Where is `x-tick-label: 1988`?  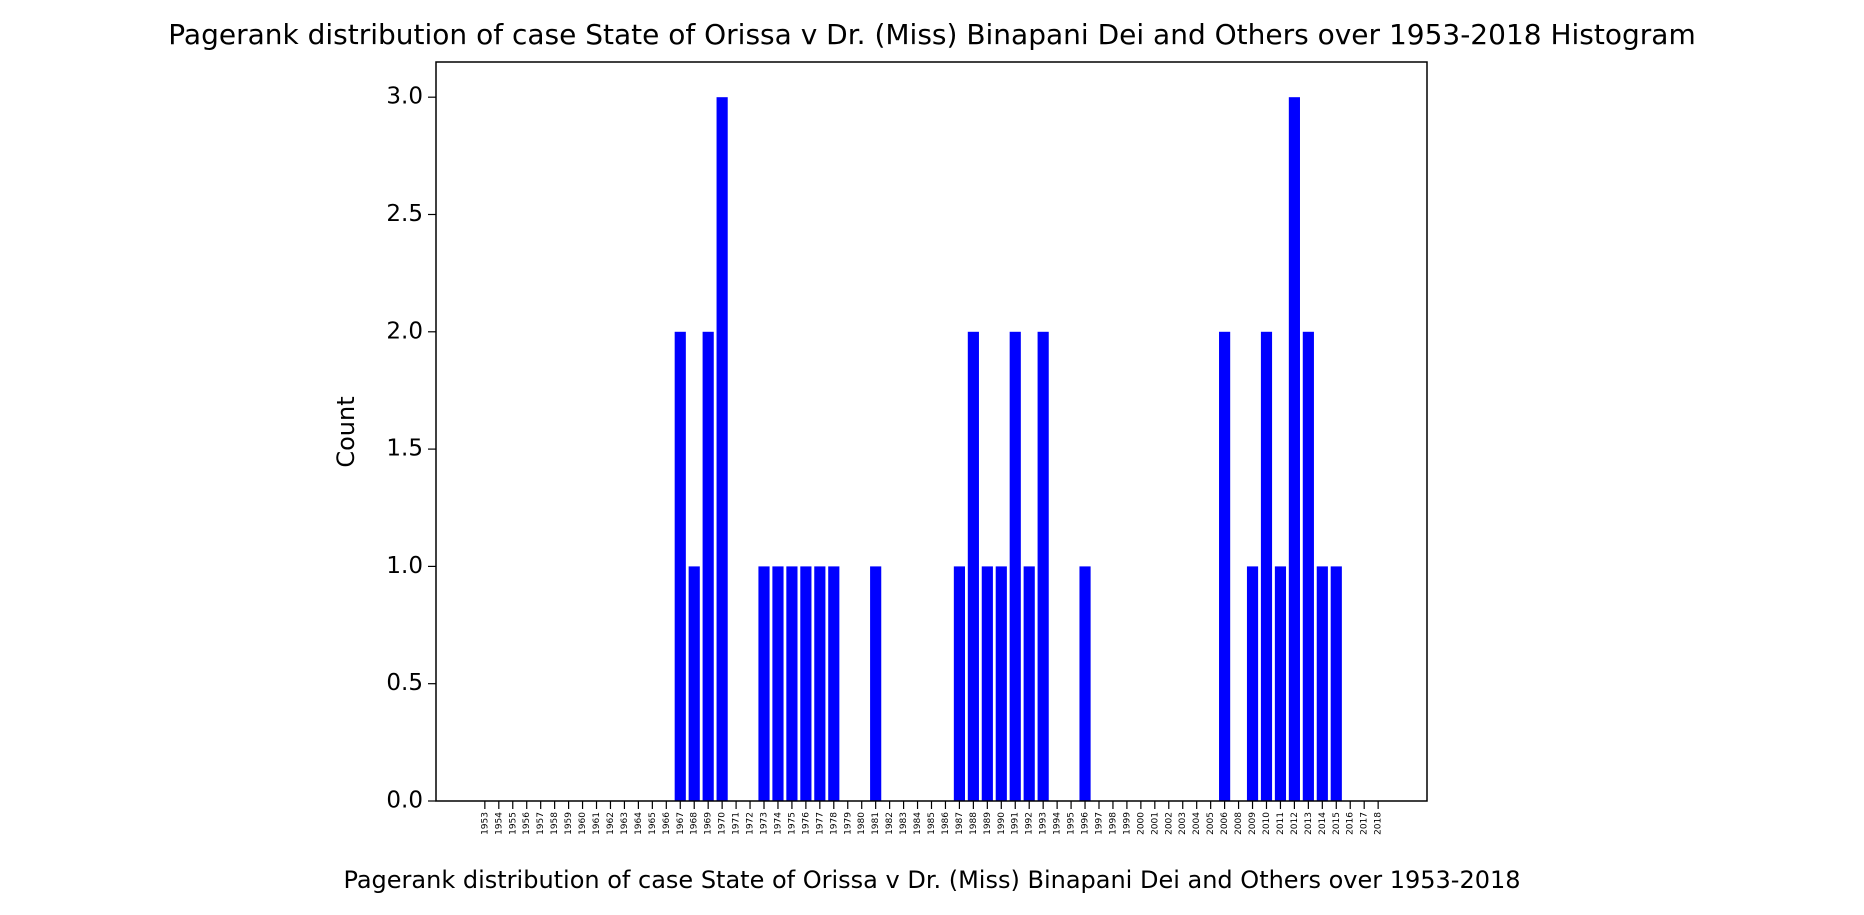
x-tick-label: 1988 is located at coordinates (974, 823).